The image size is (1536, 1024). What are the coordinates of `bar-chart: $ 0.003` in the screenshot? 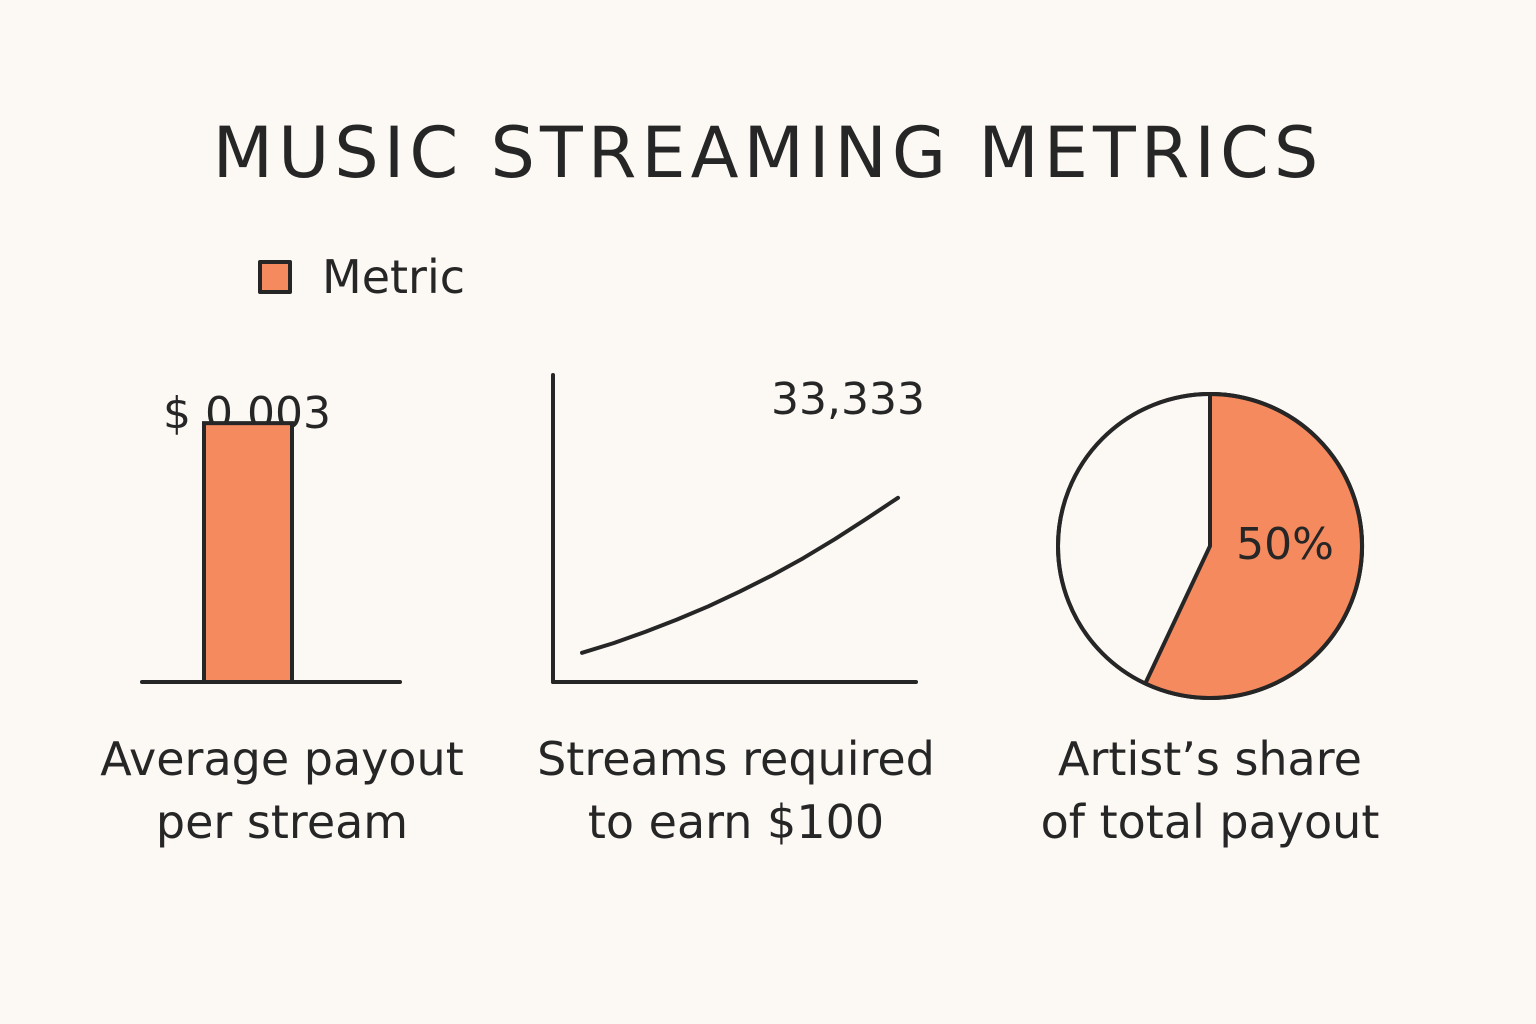 It's located at (271, 536).